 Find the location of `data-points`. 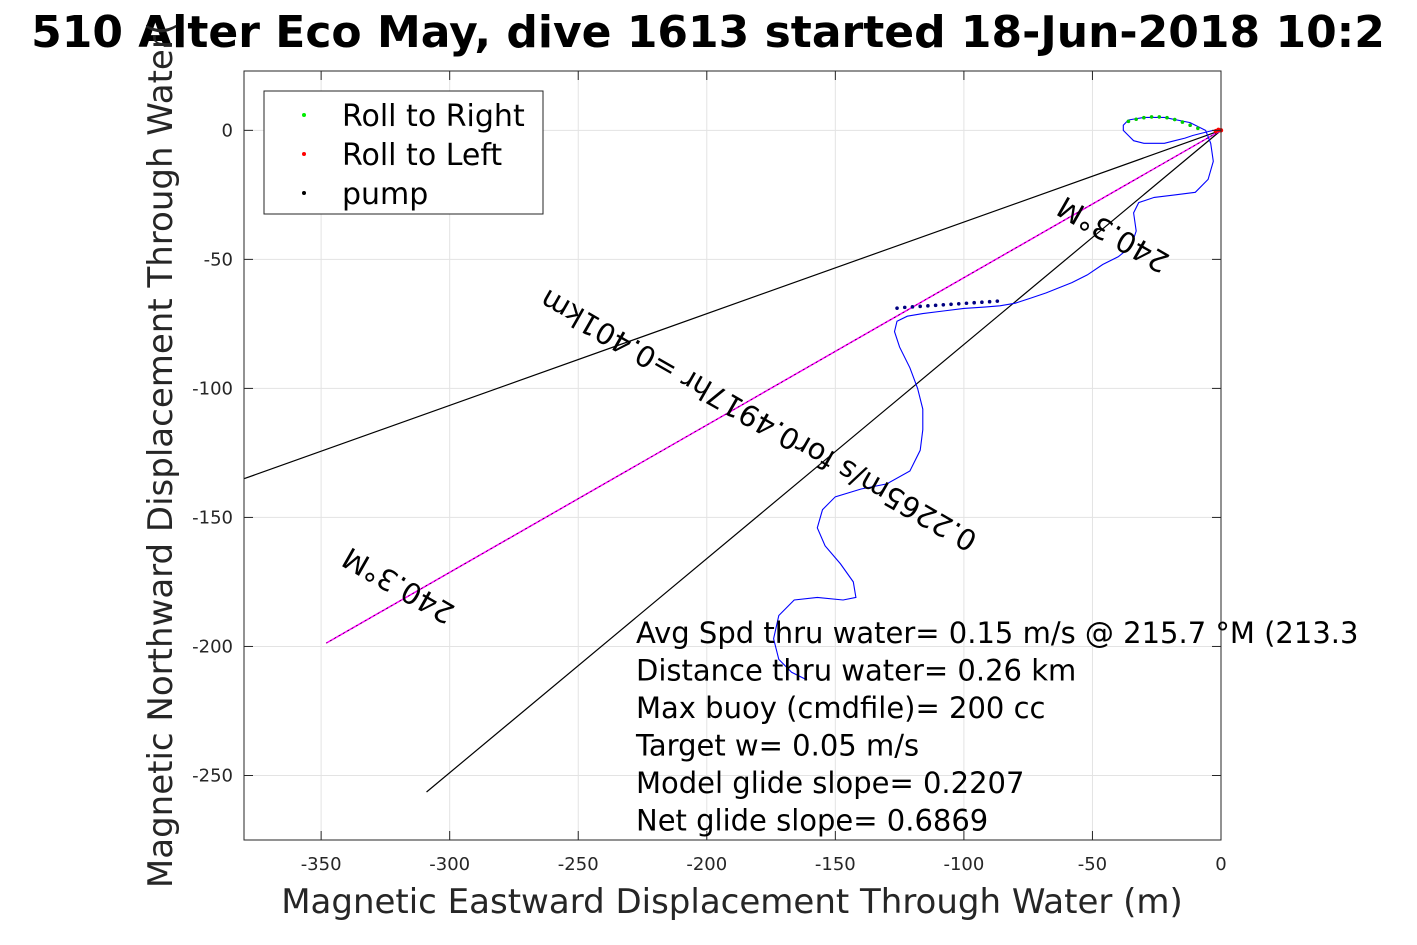

data-points is located at coordinates (1059, 212).